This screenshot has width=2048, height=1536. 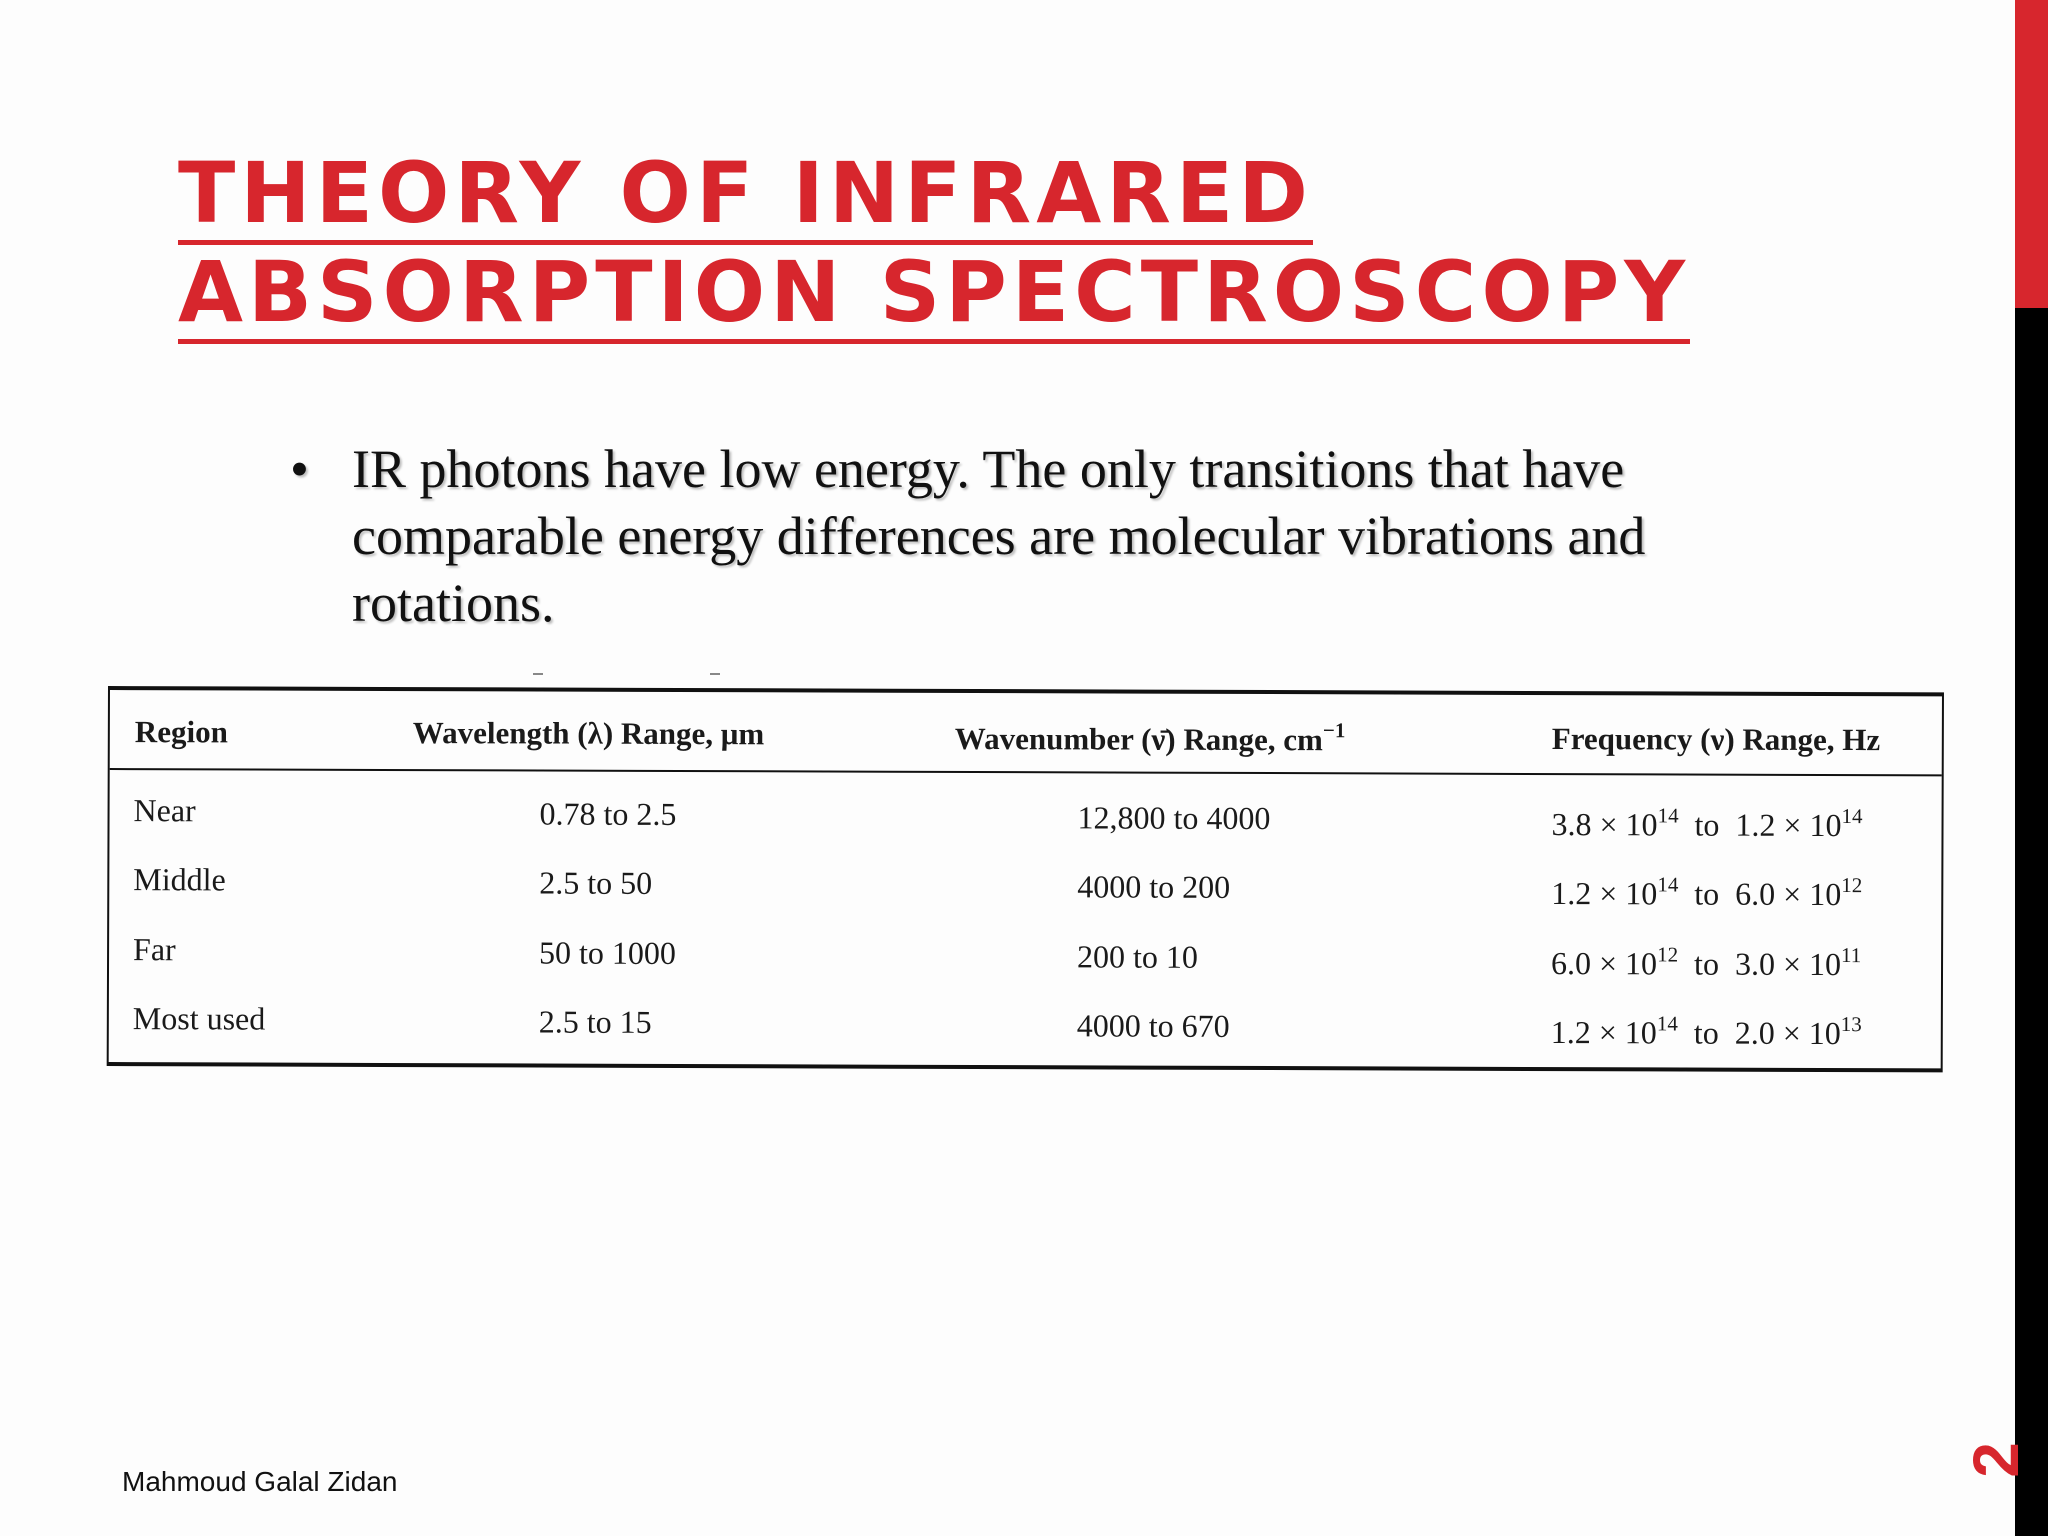 What do you see at coordinates (199, 1018) in the screenshot?
I see `cell-region: Most used` at bounding box center [199, 1018].